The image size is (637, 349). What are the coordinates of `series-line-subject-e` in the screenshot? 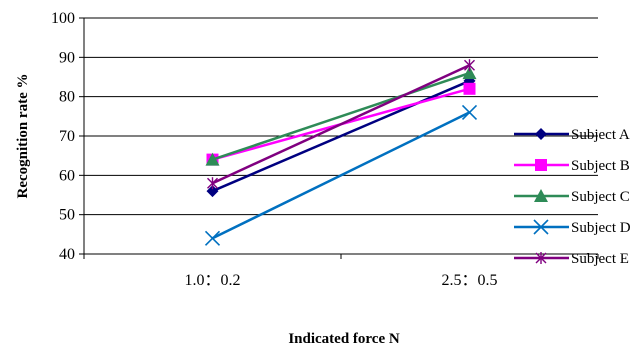 It's located at (341, 124).